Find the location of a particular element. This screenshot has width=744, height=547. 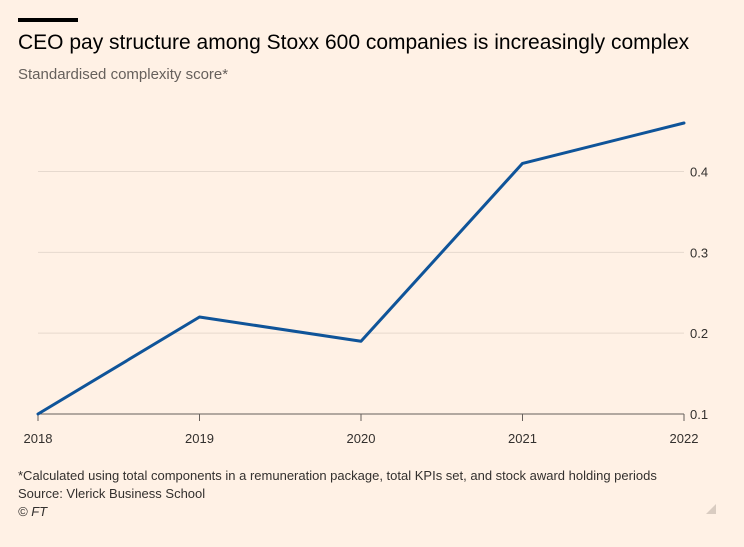

x-tick-label: 2019 is located at coordinates (199, 438).